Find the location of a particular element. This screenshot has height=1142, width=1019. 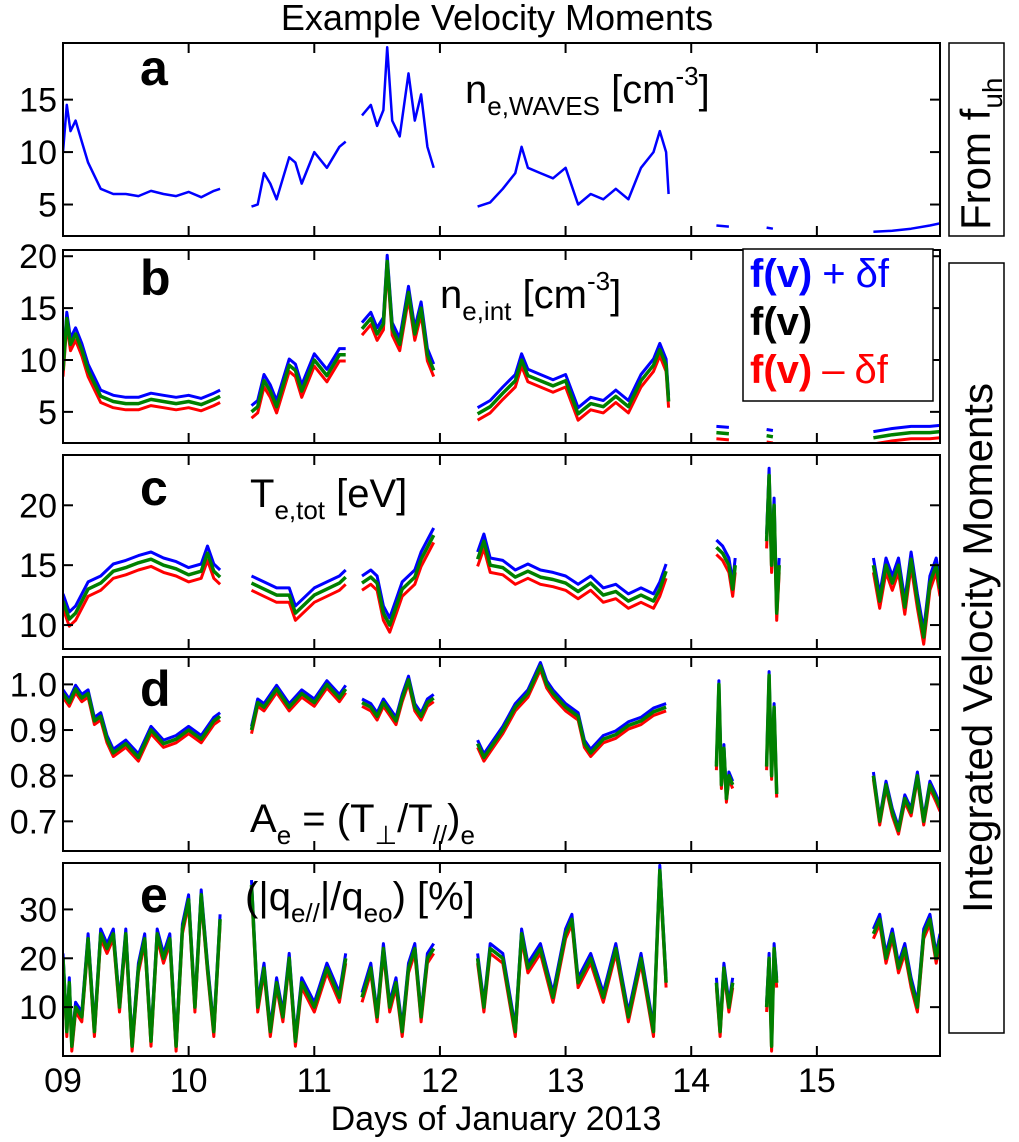

panel-a-frame is located at coordinates (501, 139).